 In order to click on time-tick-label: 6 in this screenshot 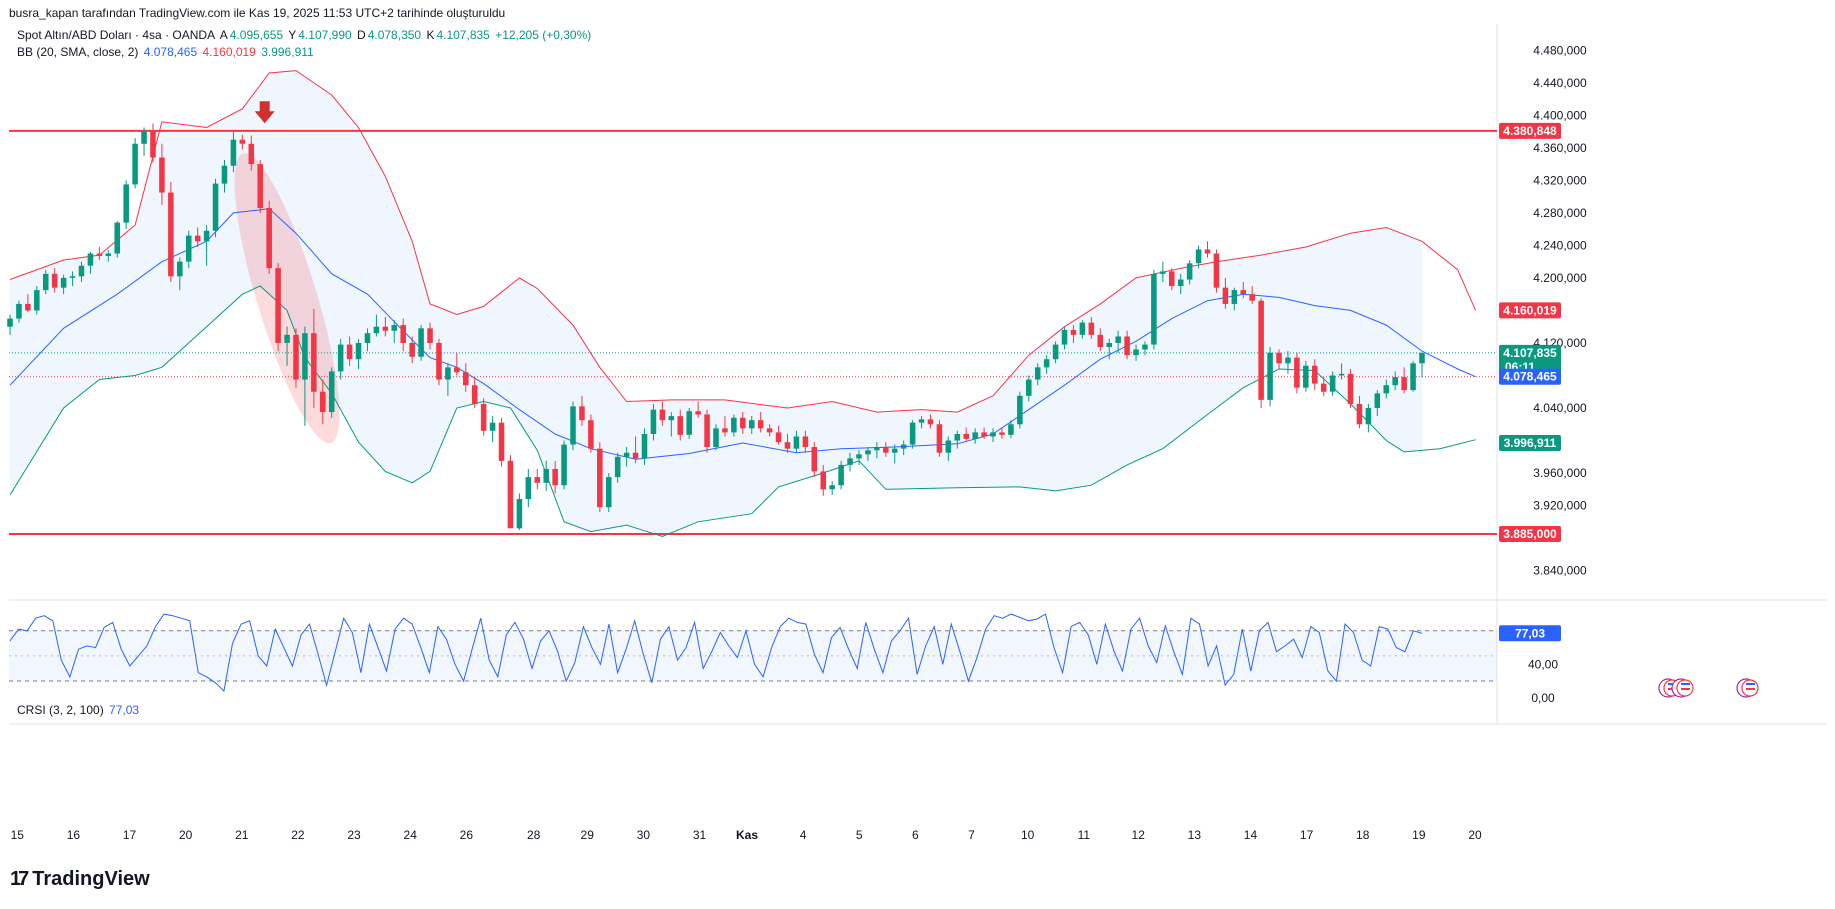, I will do `click(915, 835)`.